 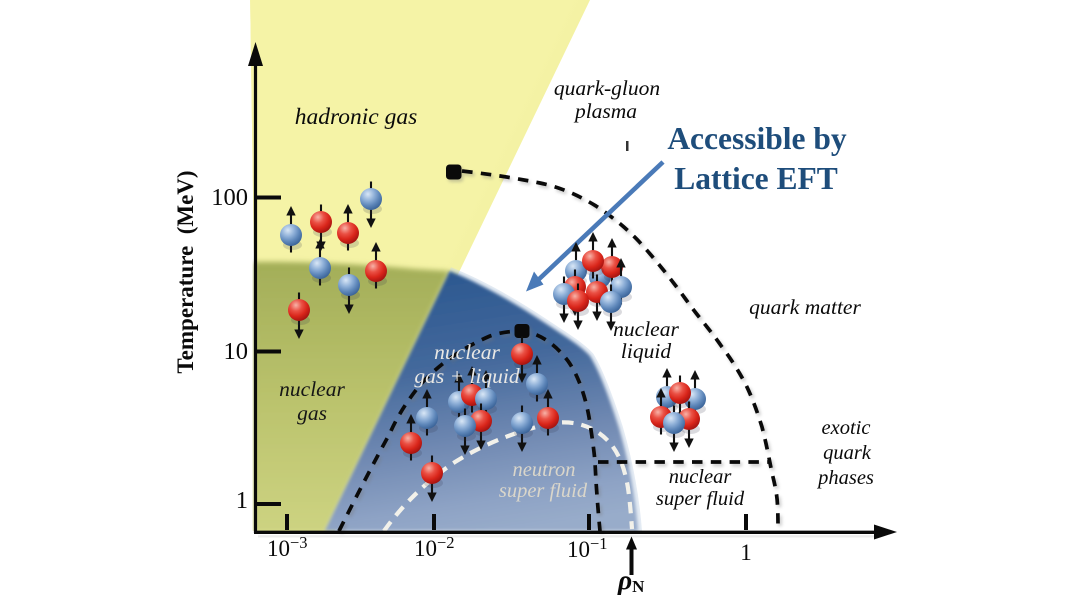 What do you see at coordinates (845, 478) in the screenshot?
I see `svg-text: phases` at bounding box center [845, 478].